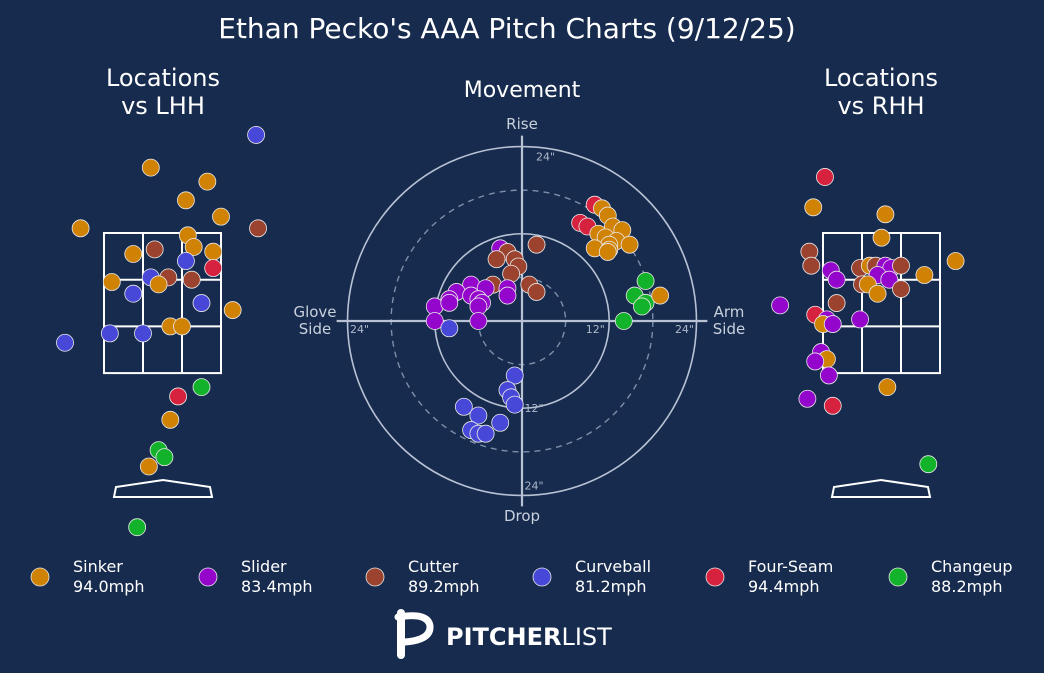 This screenshot has width=1044, height=673. Describe the element at coordinates (880, 106) in the screenshot. I see `rhh-title-line: vs RHH` at that location.